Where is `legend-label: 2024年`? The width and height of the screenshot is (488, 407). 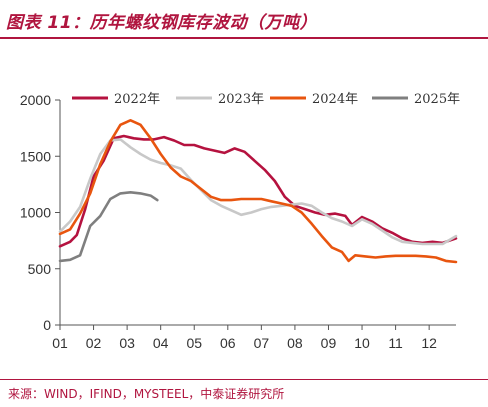 legend-label: 2024年 is located at coordinates (335, 99).